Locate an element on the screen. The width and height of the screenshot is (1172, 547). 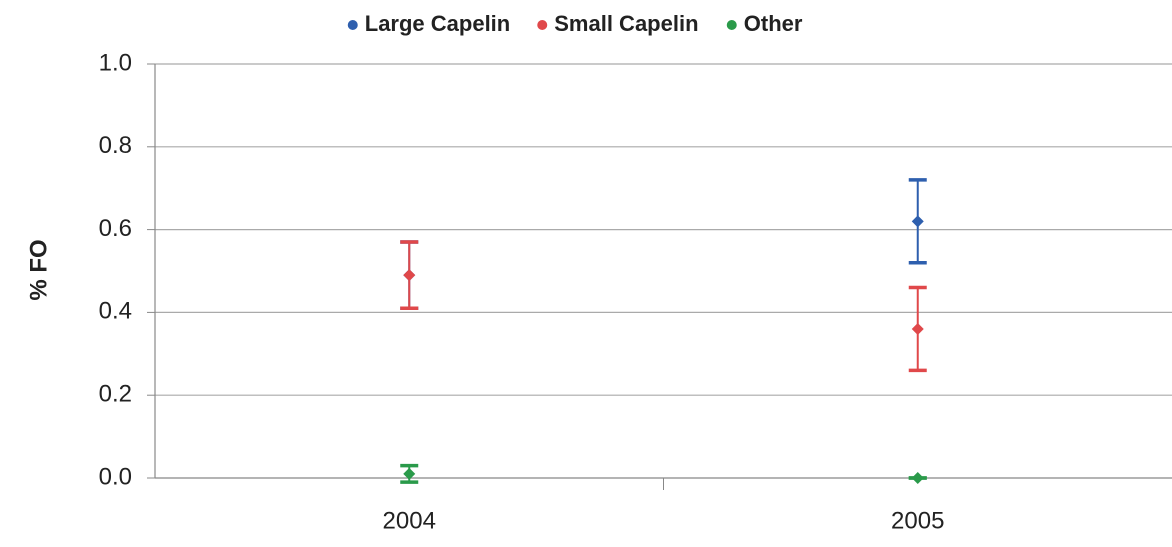
y-tick-label: 0.6 is located at coordinates (115, 228).